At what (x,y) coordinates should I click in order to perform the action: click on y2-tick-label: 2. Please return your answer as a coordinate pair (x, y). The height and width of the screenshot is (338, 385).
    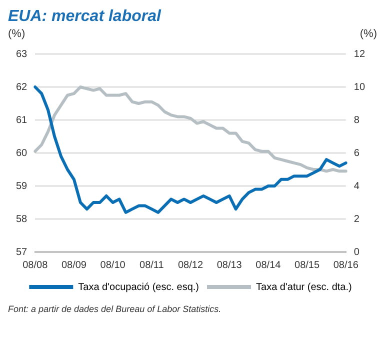
    Looking at the image, I should click on (357, 219).